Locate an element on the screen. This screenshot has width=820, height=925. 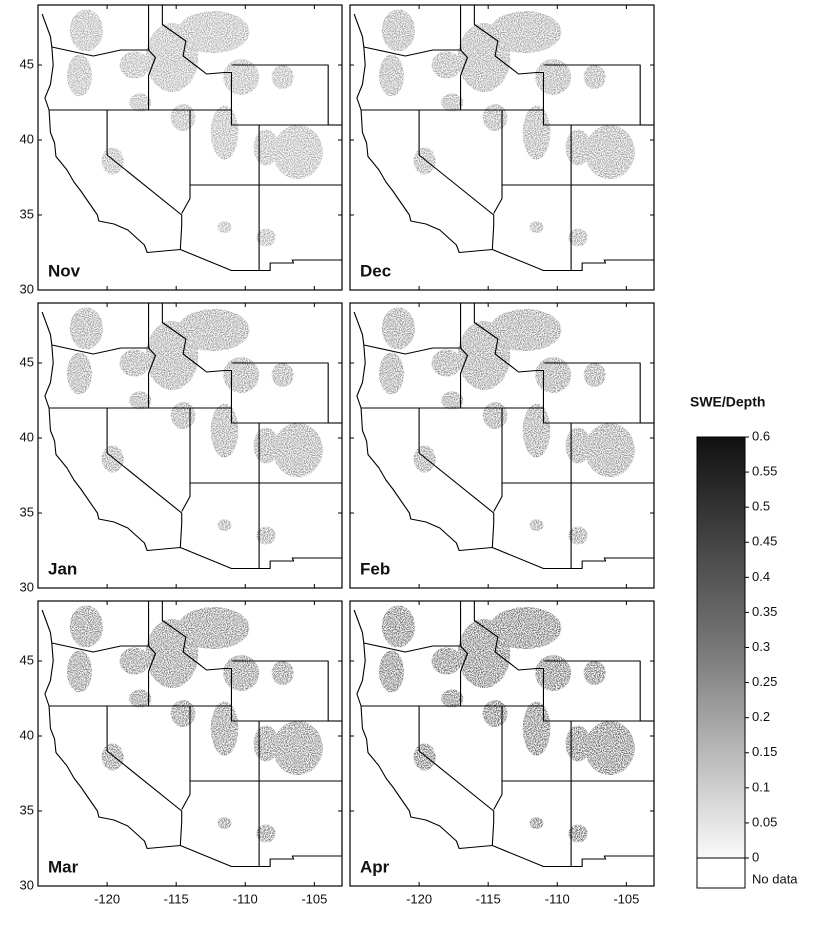
no-data-label: No data is located at coordinates (775, 878).